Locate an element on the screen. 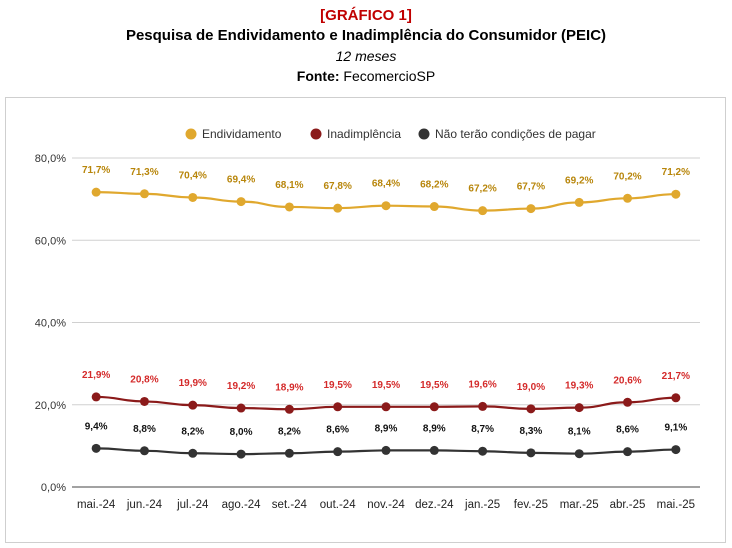  data-label: 71,2% is located at coordinates (676, 172).